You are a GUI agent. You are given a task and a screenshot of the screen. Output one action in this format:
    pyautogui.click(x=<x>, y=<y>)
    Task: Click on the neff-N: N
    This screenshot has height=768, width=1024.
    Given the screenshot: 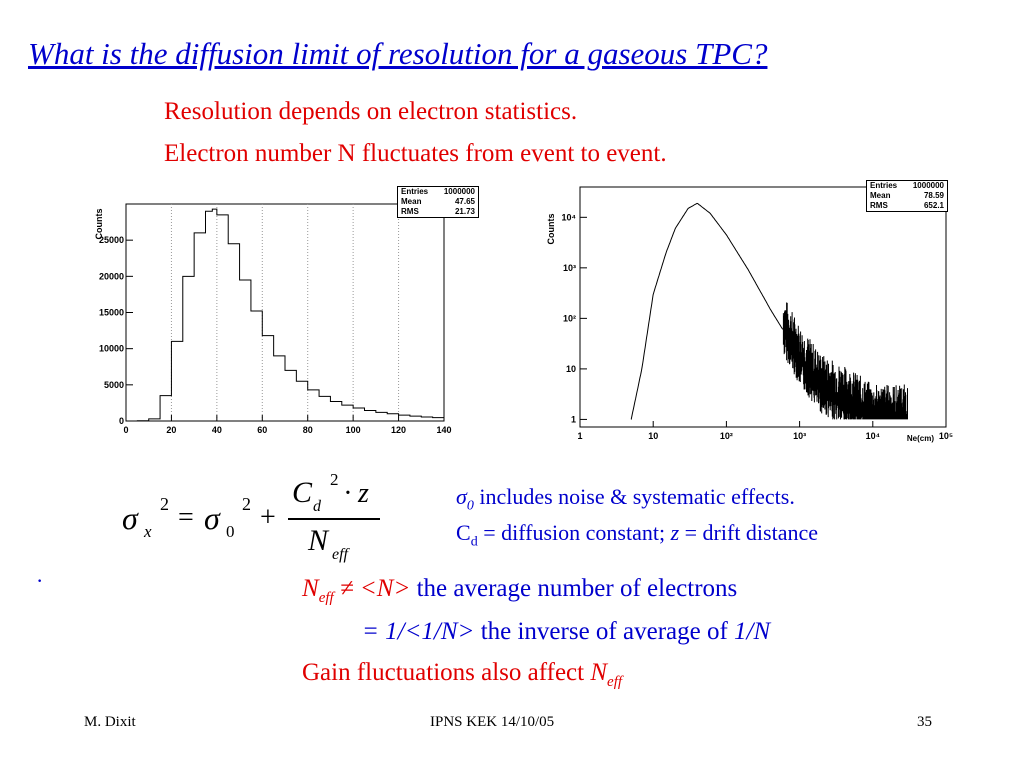 What is the action you would take?
    pyautogui.click(x=310, y=588)
    